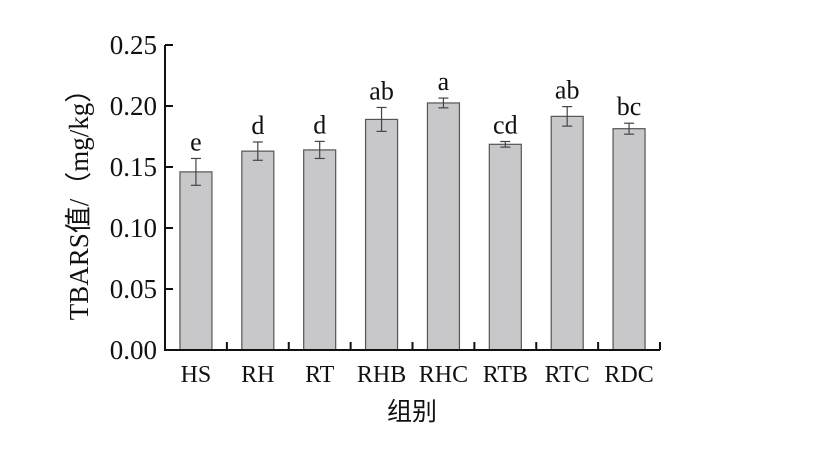 This screenshot has height=455, width=827. Describe the element at coordinates (628, 375) in the screenshot. I see `x-tick-label-RDC: RDC` at that location.